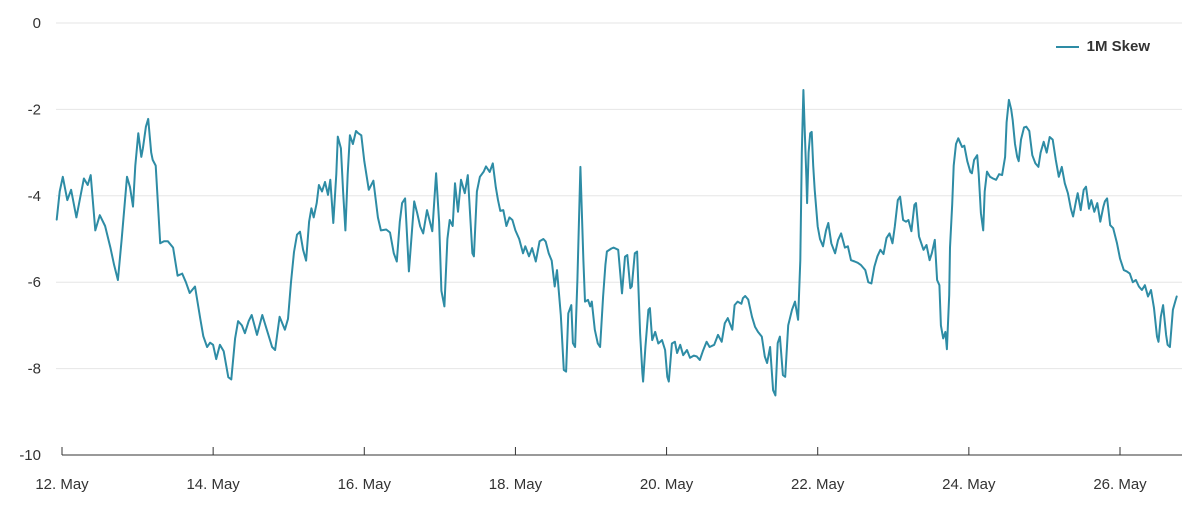 Image resolution: width=1182 pixels, height=509 pixels. What do you see at coordinates (213, 484) in the screenshot?
I see `x-axis-label: 14. May` at bounding box center [213, 484].